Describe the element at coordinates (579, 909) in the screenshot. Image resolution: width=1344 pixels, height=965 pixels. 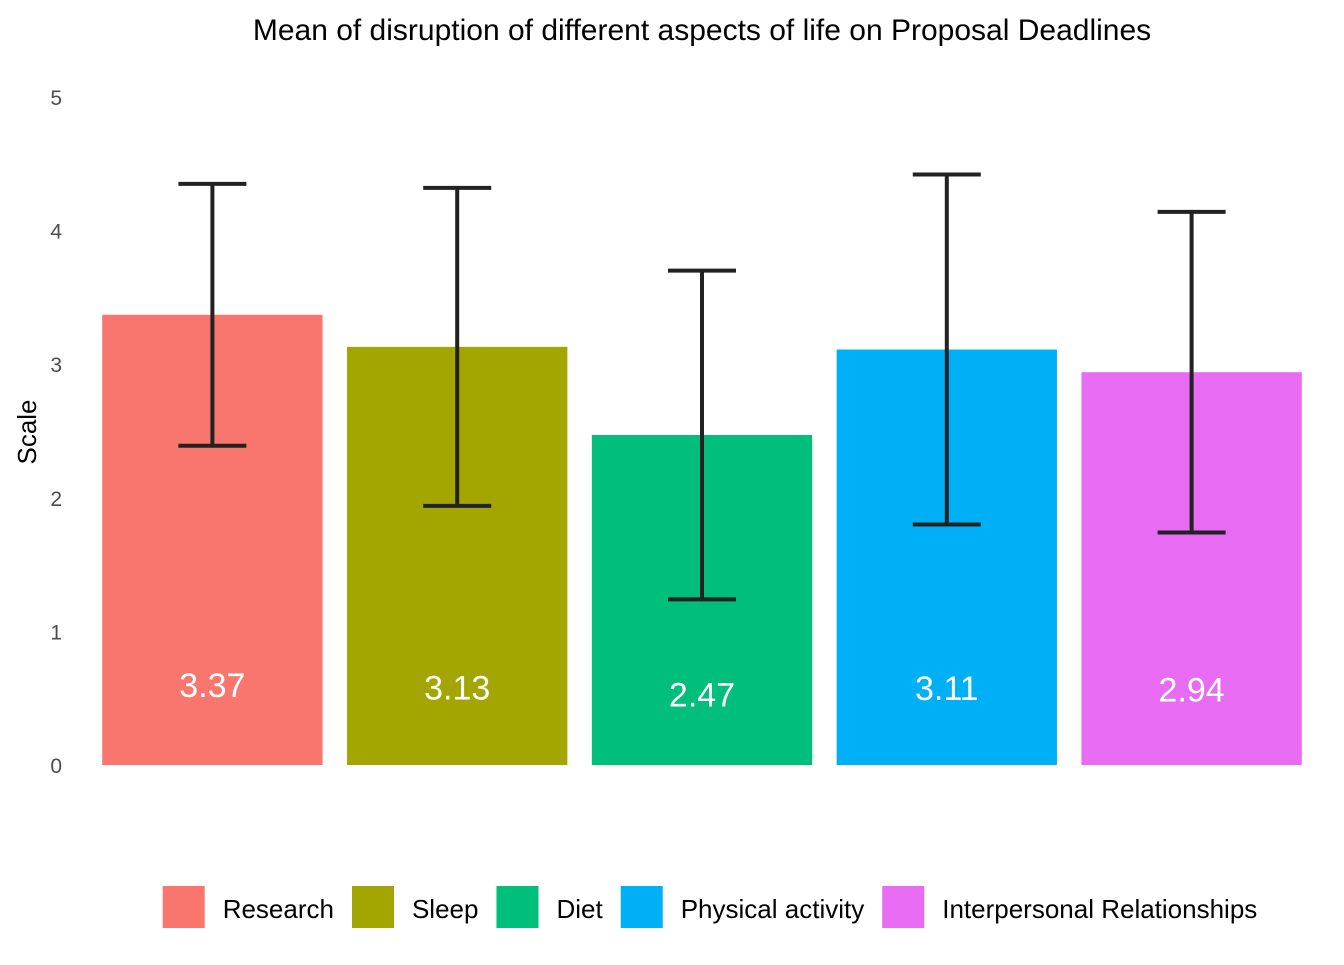
I see `legend-label: Diet` at that location.